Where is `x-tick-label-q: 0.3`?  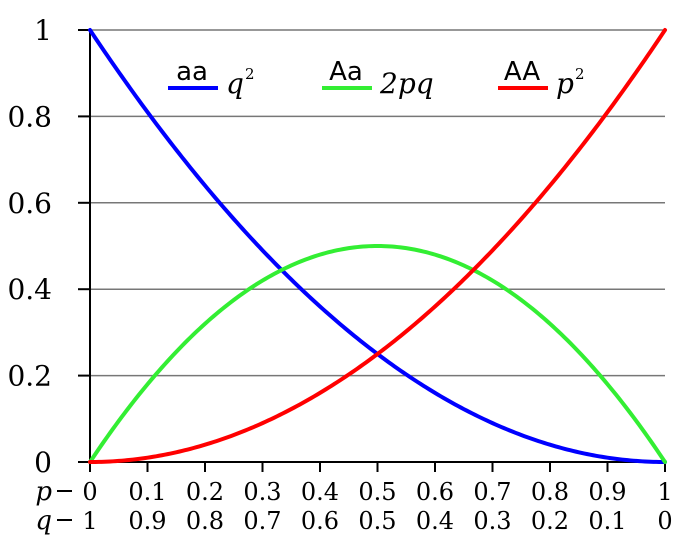 x-tick-label-q: 0.3 is located at coordinates (492, 521).